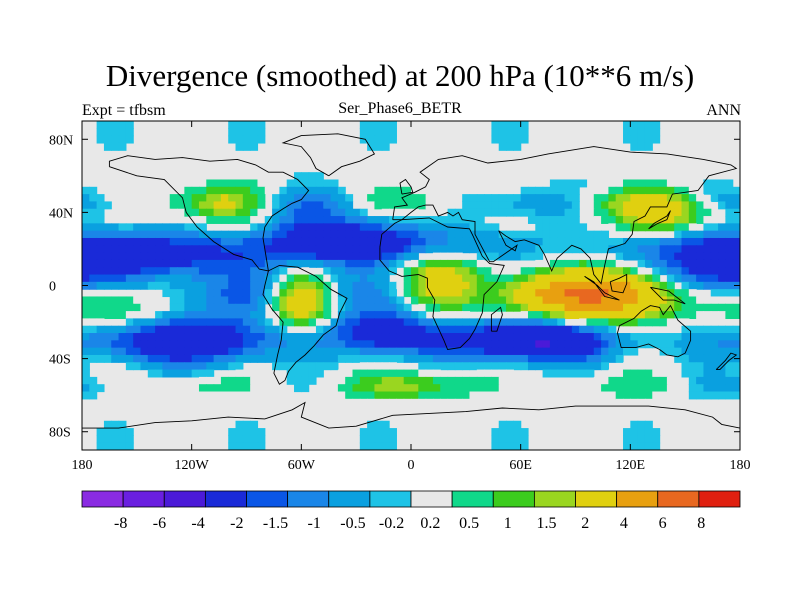  Describe the element at coordinates (302, 465) in the screenshot. I see `x-tick-label: 60W` at that location.